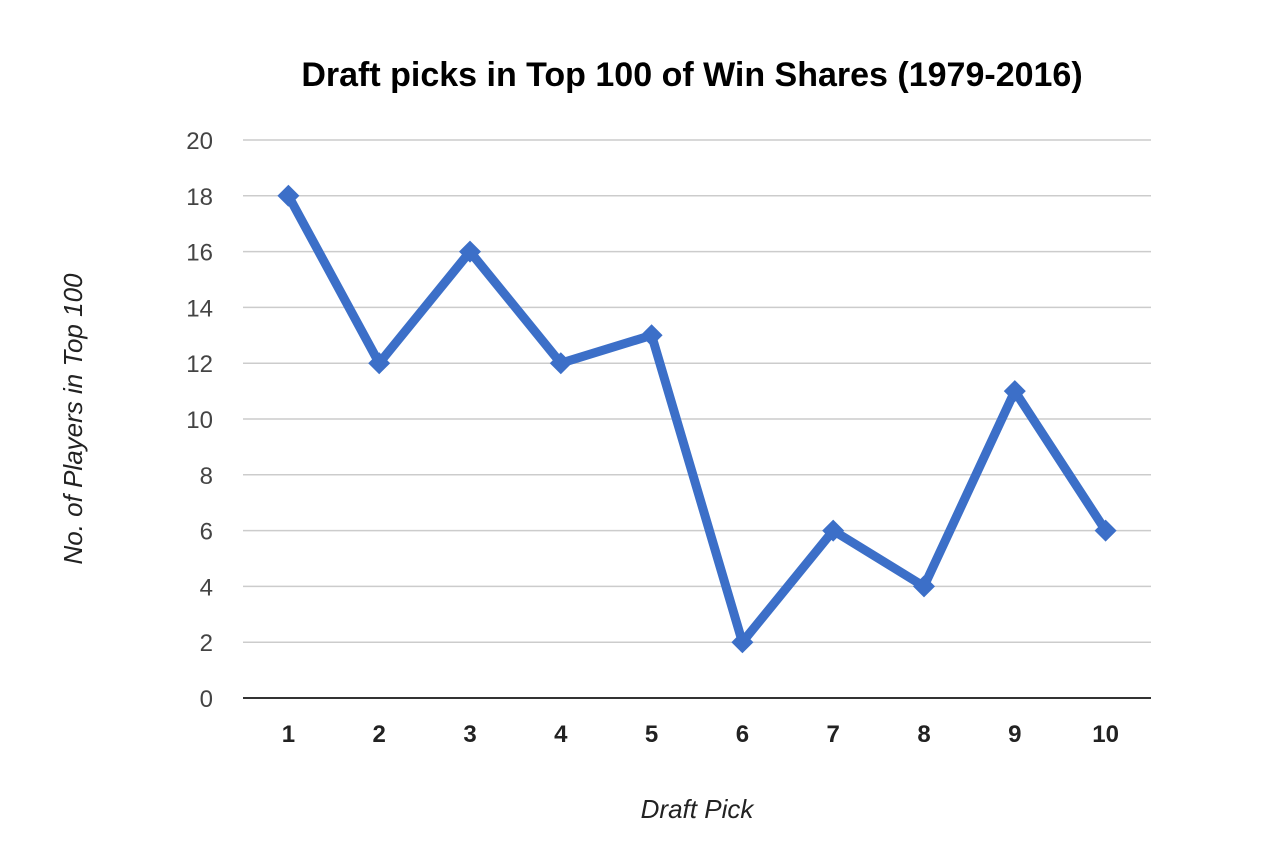 This screenshot has width=1280, height=854. I want to click on y-tick-label: 18, so click(199, 197).